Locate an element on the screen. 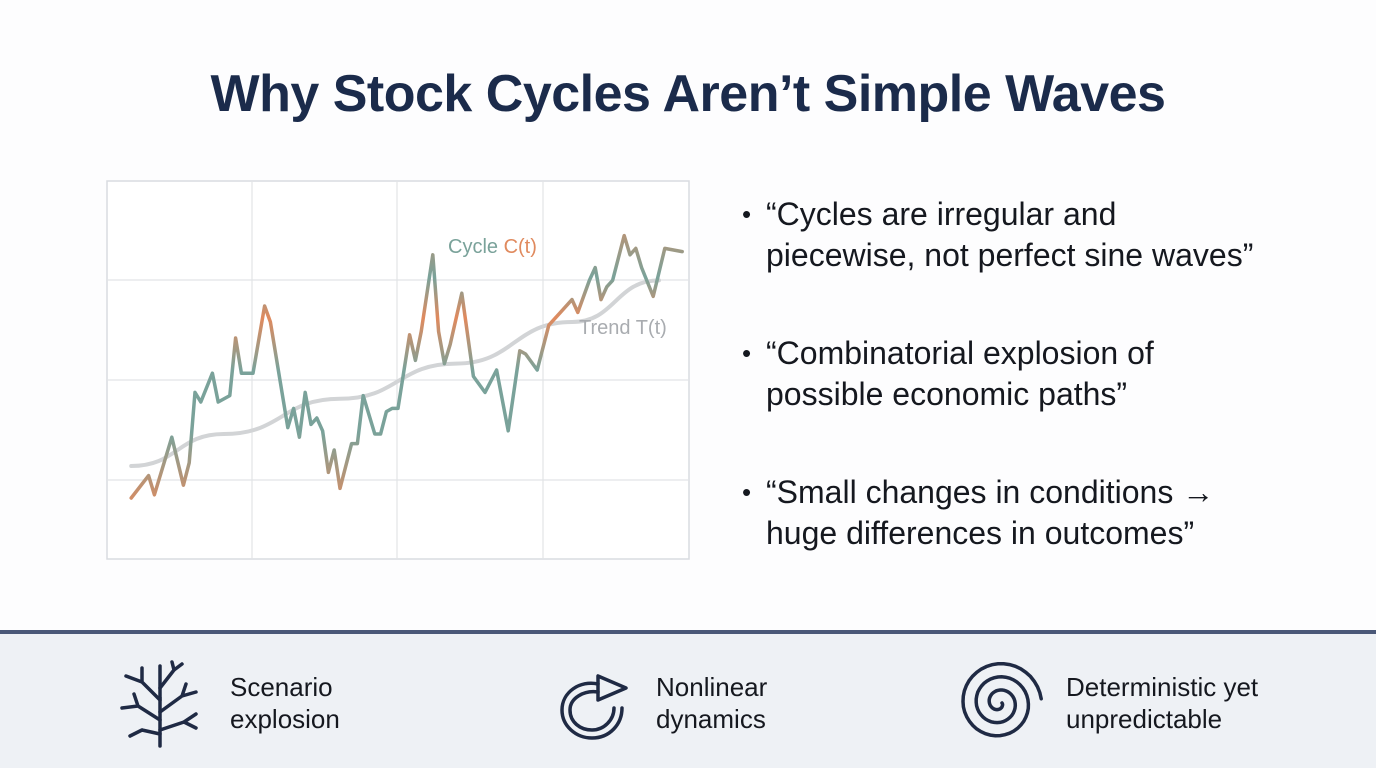 Image resolution: width=1376 pixels, height=768 pixels. bullet-line: huge differences in outcomes” is located at coordinates (980, 533).